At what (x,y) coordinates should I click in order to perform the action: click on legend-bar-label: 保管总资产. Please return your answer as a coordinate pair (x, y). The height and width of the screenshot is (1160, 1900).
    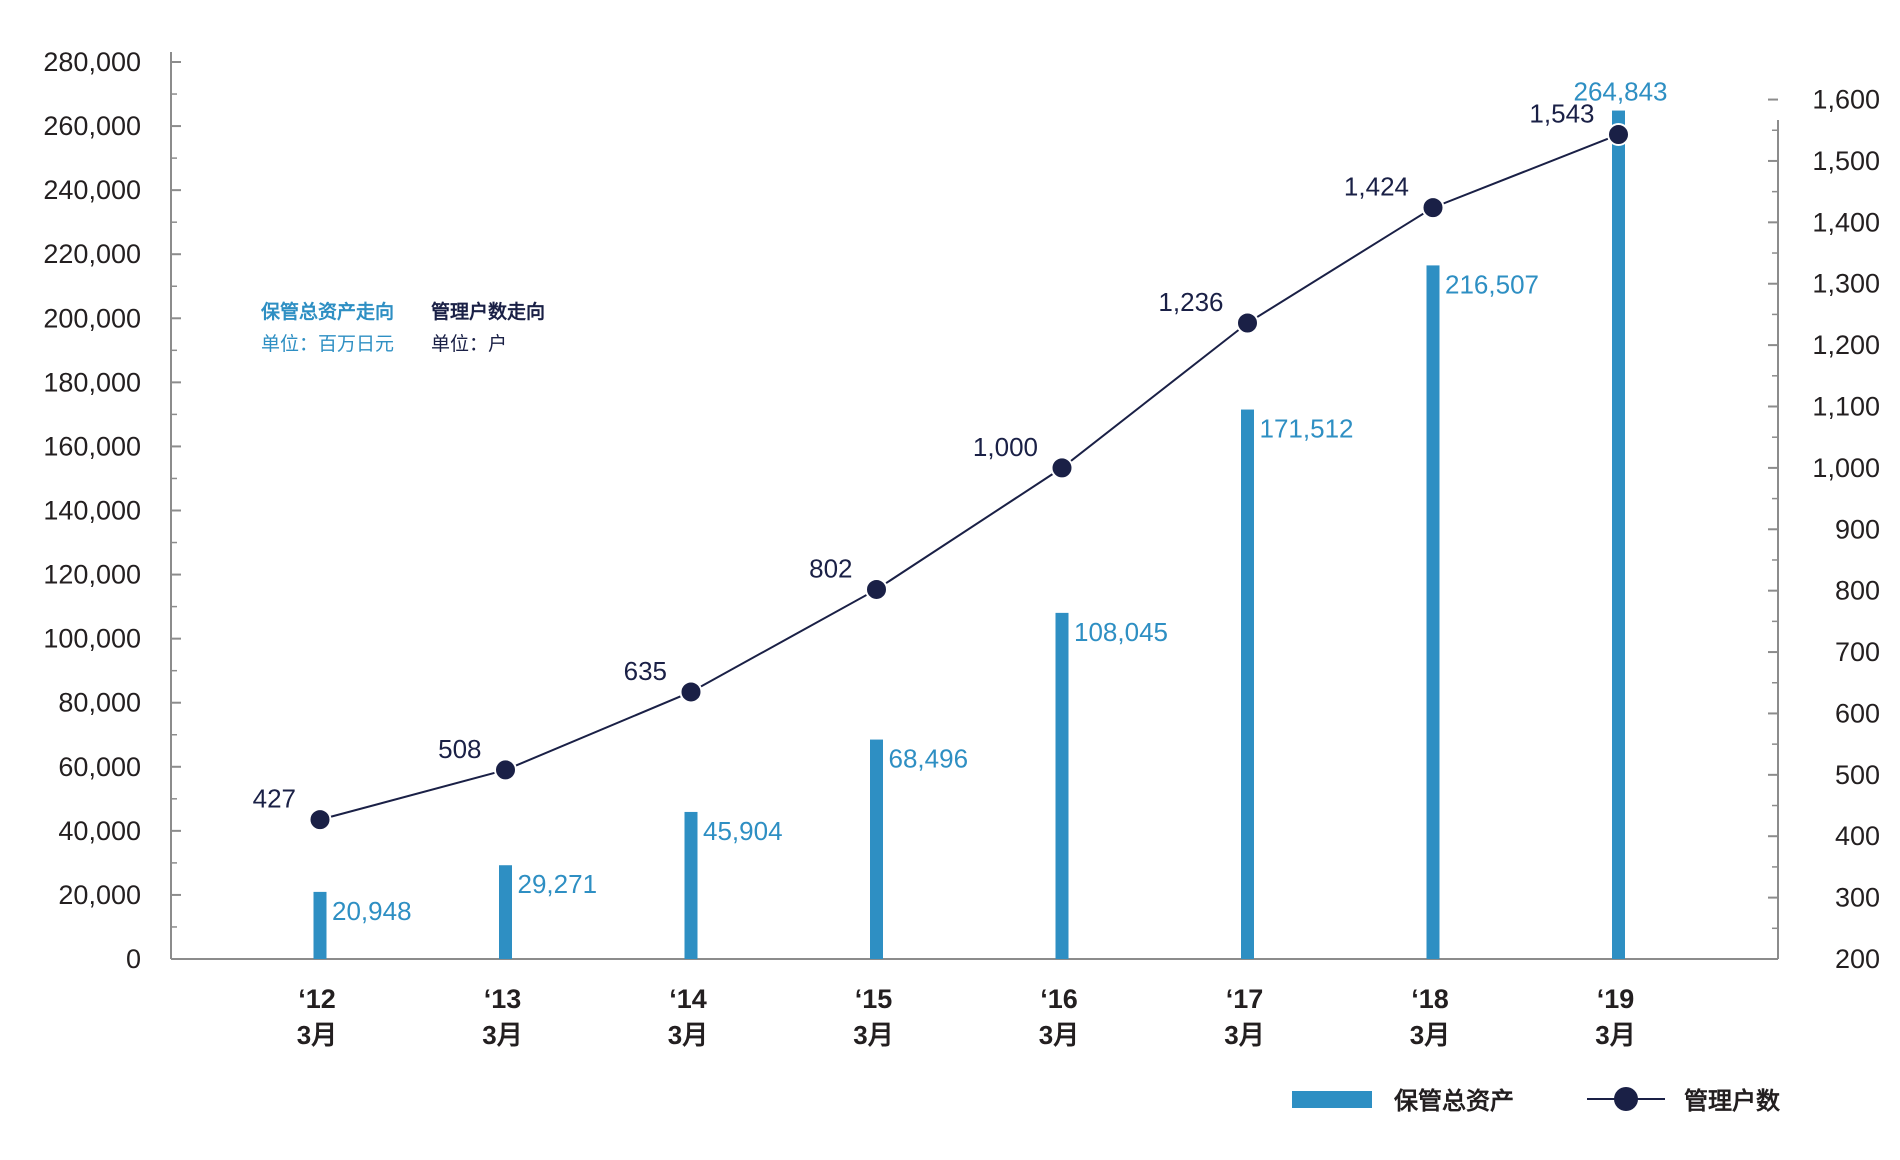
    Looking at the image, I should click on (1453, 1101).